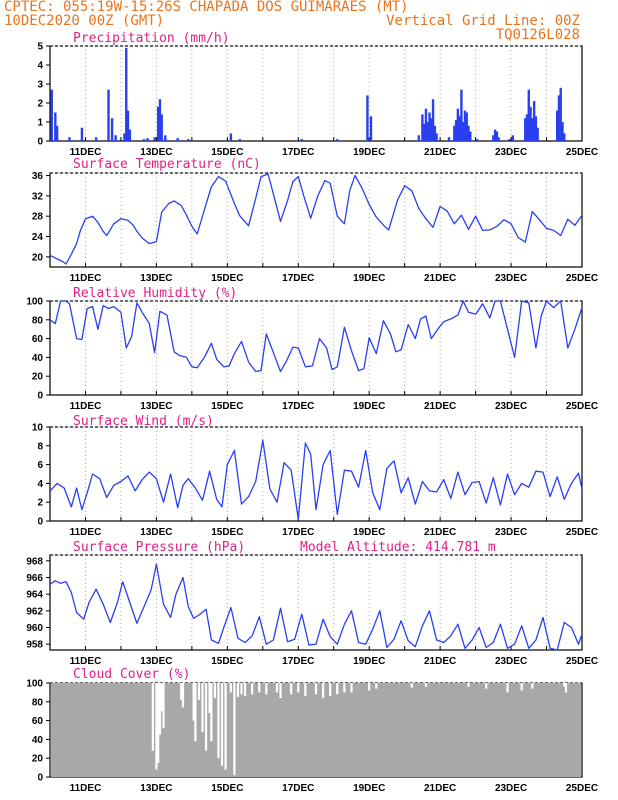  What do you see at coordinates (511, 661) in the screenshot?
I see `press-xtick-label: 23DEC` at bounding box center [511, 661].